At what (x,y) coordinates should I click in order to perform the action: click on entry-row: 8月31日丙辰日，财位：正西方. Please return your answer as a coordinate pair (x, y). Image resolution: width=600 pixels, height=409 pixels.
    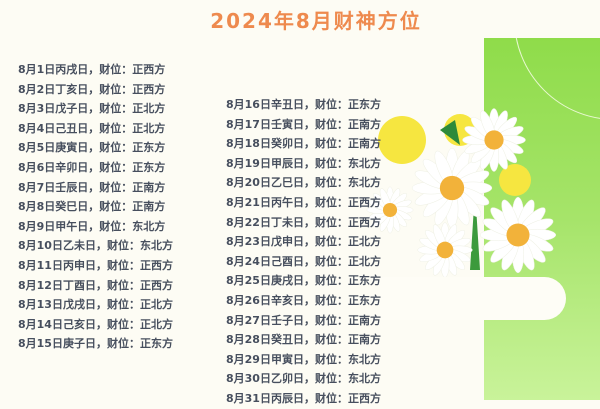
    Looking at the image, I should click on (303, 398).